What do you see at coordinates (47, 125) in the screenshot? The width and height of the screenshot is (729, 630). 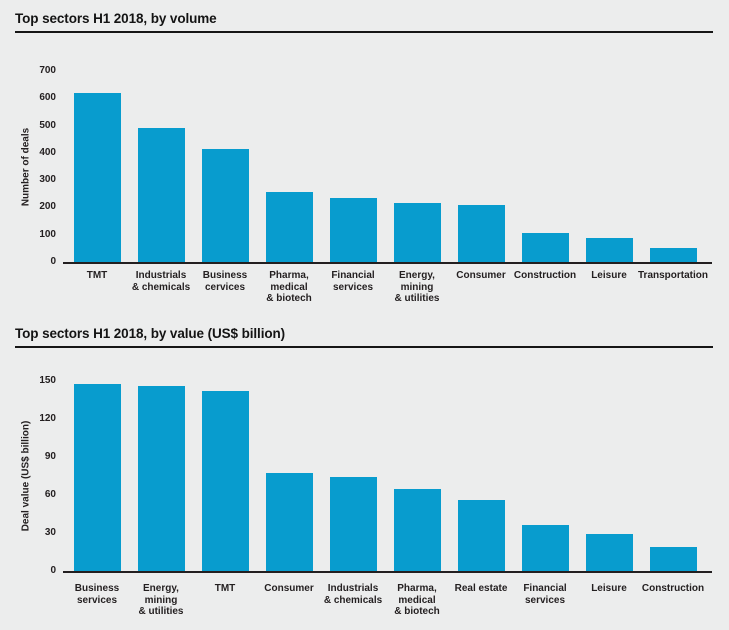 I see `y-tick-label: 500` at bounding box center [47, 125].